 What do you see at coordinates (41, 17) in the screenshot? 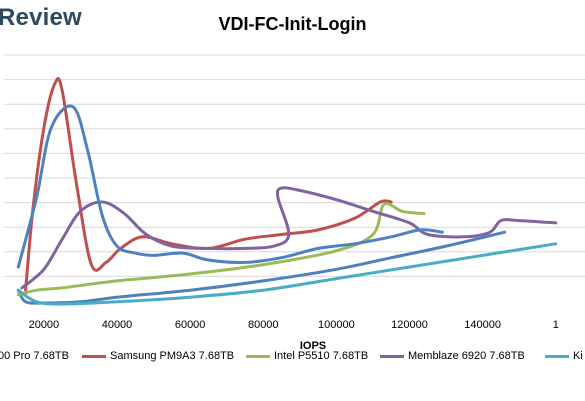
I see `brand-logo-text: Review` at bounding box center [41, 17].